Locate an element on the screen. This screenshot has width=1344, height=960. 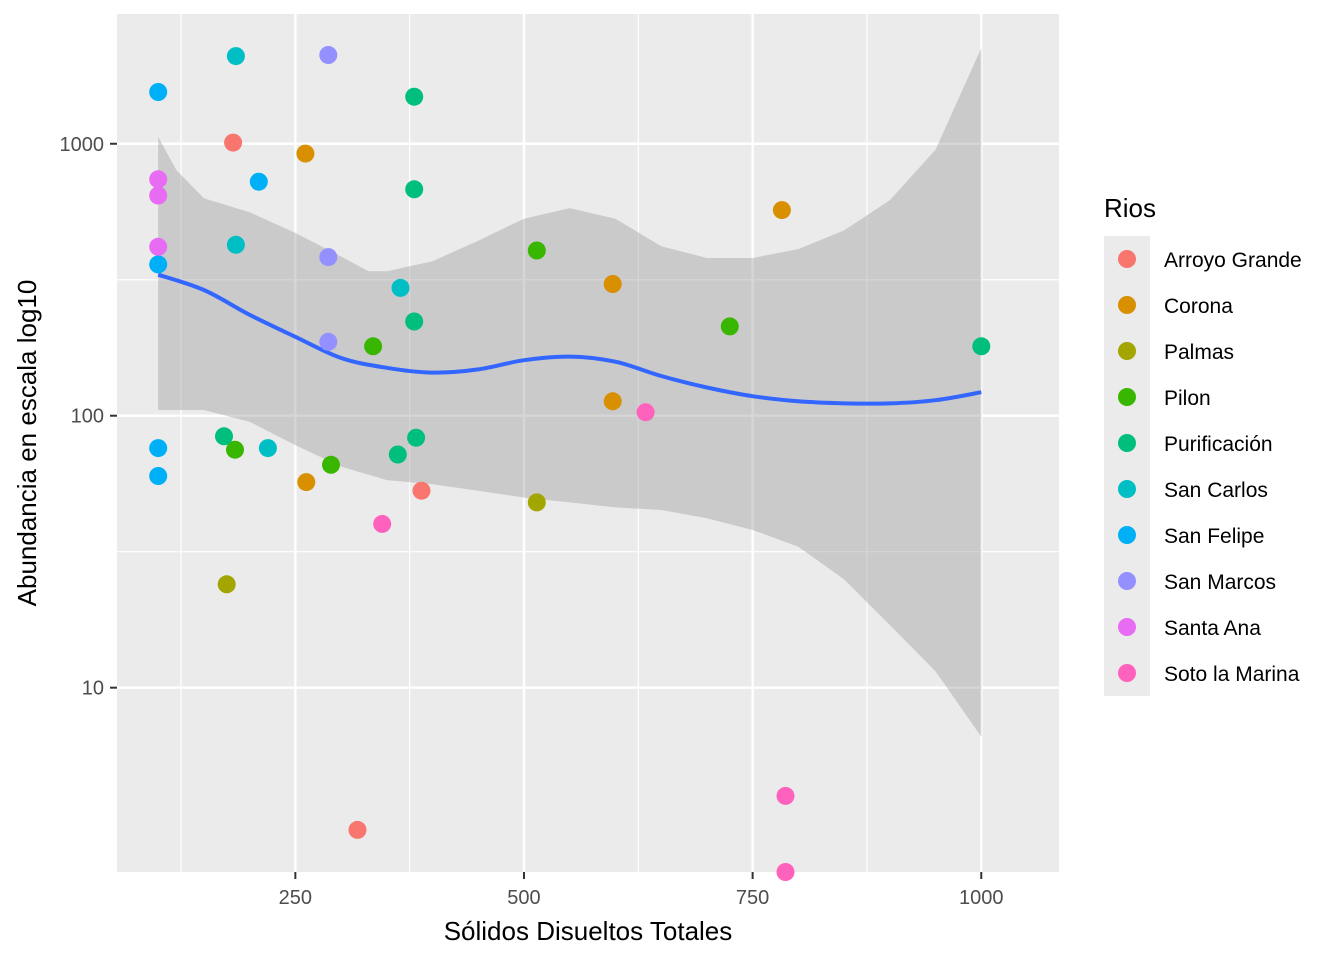
legend-label: Santa Ana is located at coordinates (1212, 628).